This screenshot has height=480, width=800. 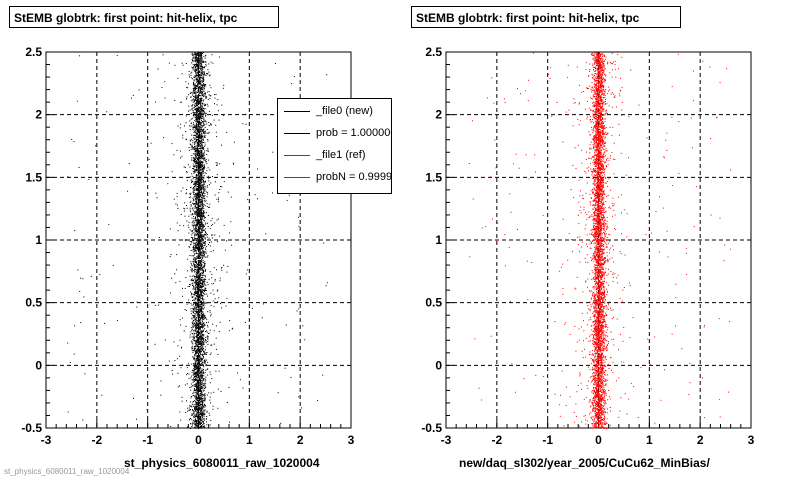 What do you see at coordinates (249, 440) in the screenshot?
I see `x-tick-label: 1` at bounding box center [249, 440].